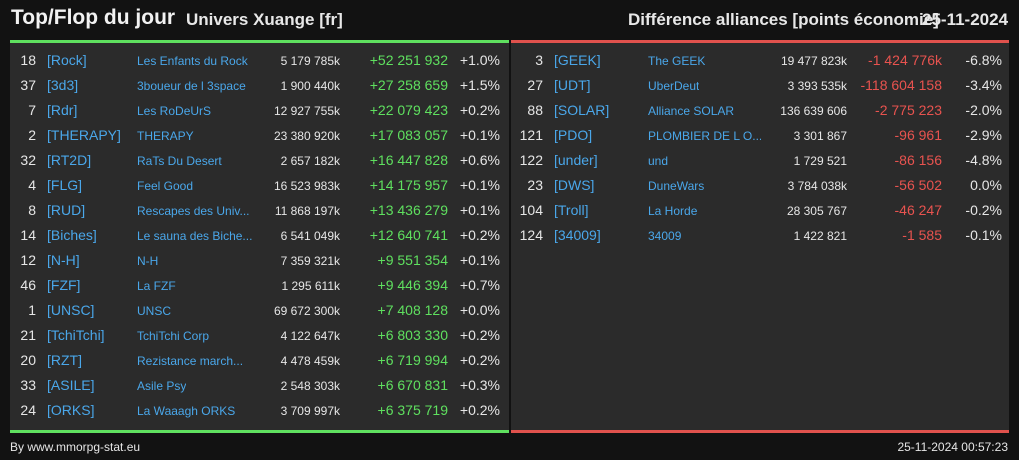 The image size is (1019, 460). I want to click on points-cell: 2 657 182k, so click(310, 161).